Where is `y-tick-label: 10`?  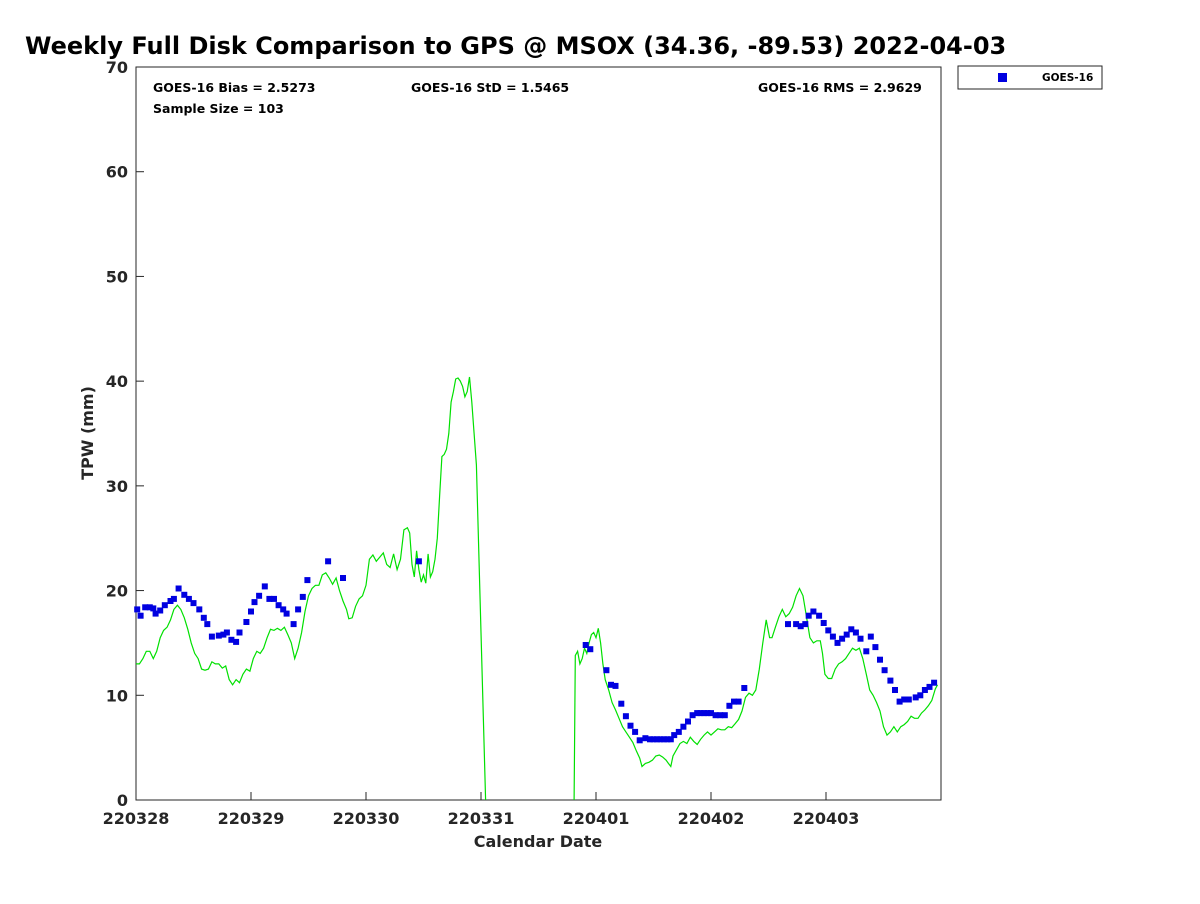 y-tick-label: 10 is located at coordinates (117, 695).